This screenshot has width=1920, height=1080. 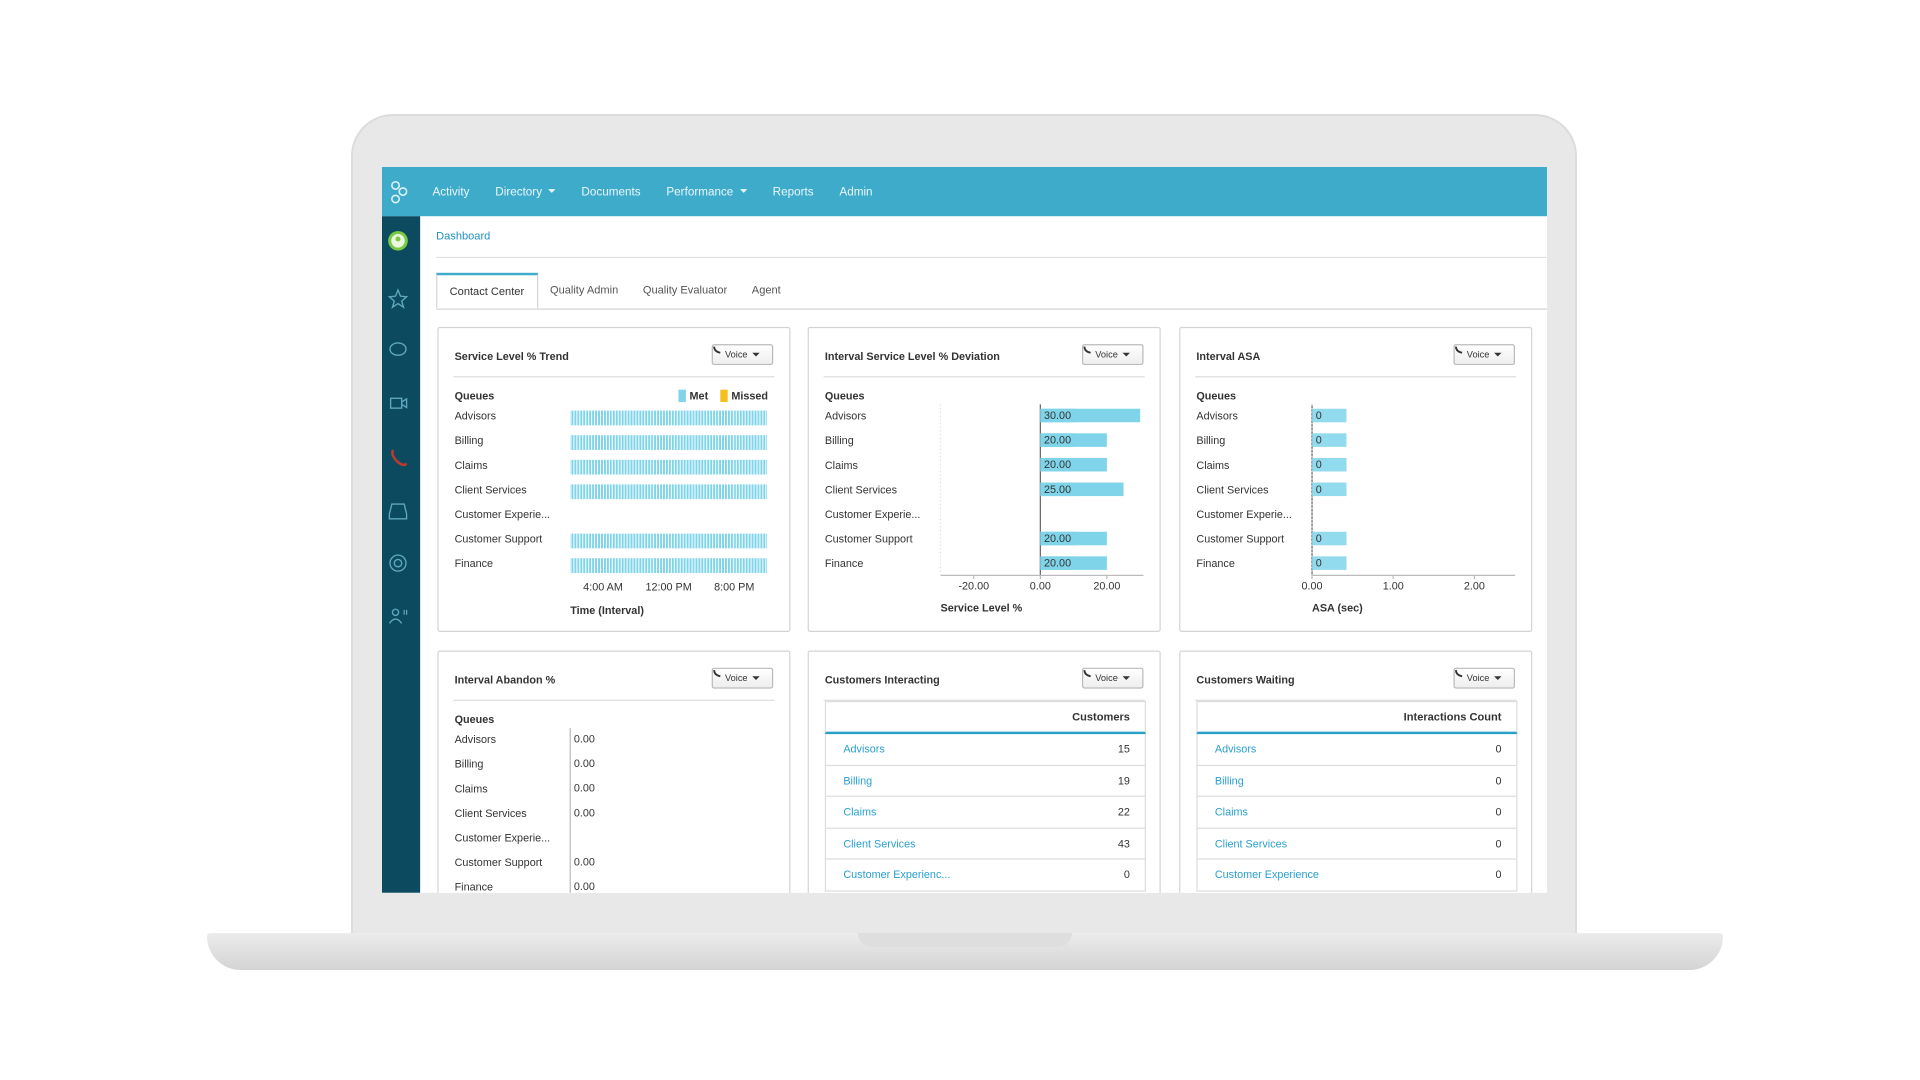 I want to click on category-label: Advisors, so click(x=476, y=417).